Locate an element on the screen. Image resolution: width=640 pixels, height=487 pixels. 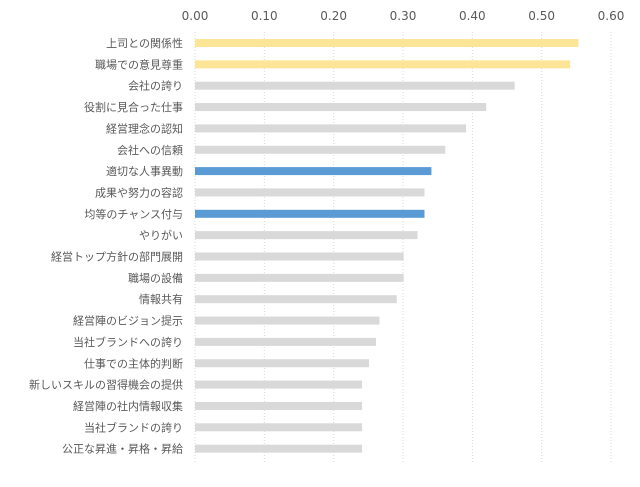
category-label: 成果や努力の容認 is located at coordinates (139, 192).